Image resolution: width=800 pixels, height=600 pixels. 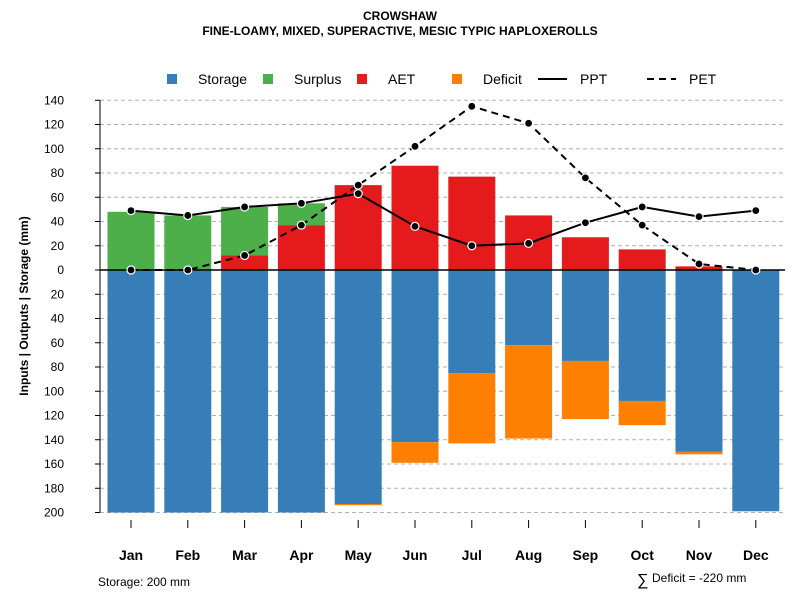 I want to click on deficit-note: Deficit = -220 mm, so click(x=699, y=578).